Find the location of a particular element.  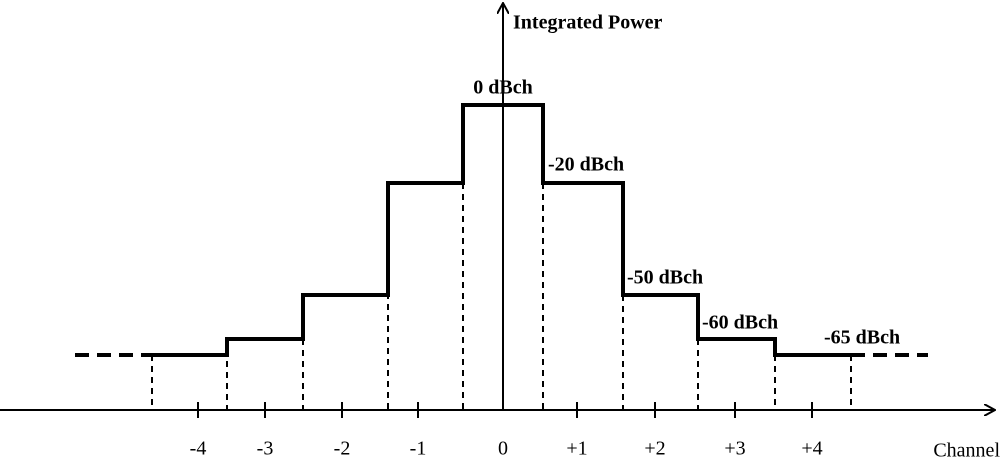

x-tick-label: +4 is located at coordinates (811, 449).